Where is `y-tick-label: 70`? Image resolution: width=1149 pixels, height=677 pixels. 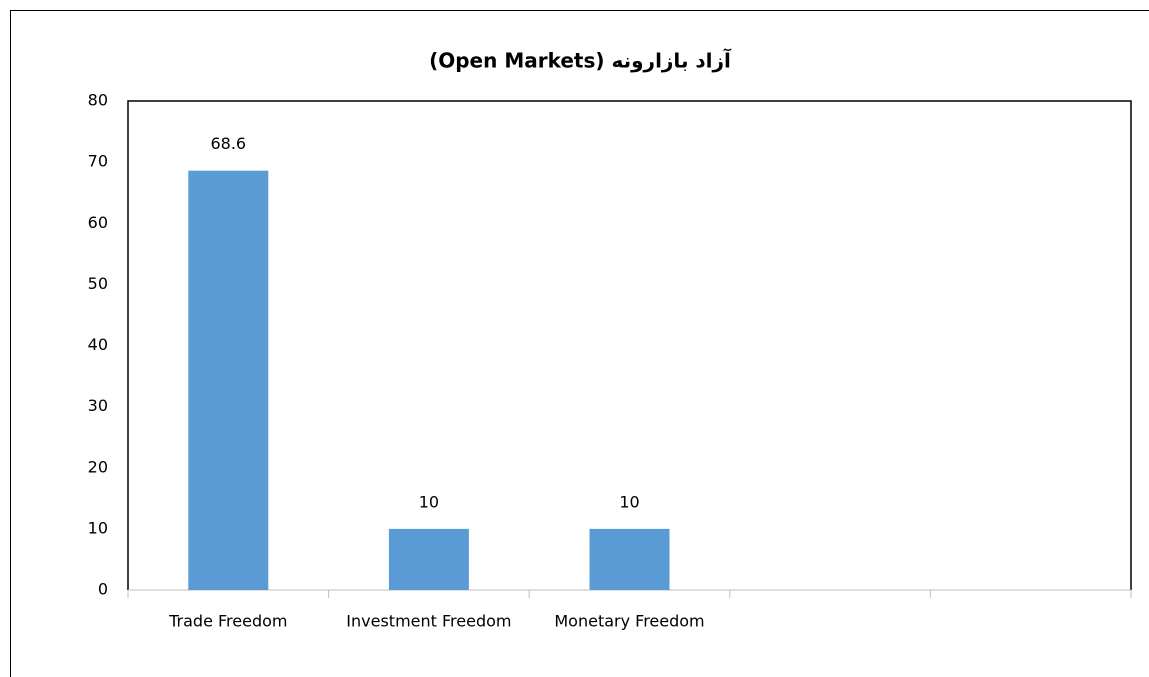
y-tick-label: 70 is located at coordinates (98, 161).